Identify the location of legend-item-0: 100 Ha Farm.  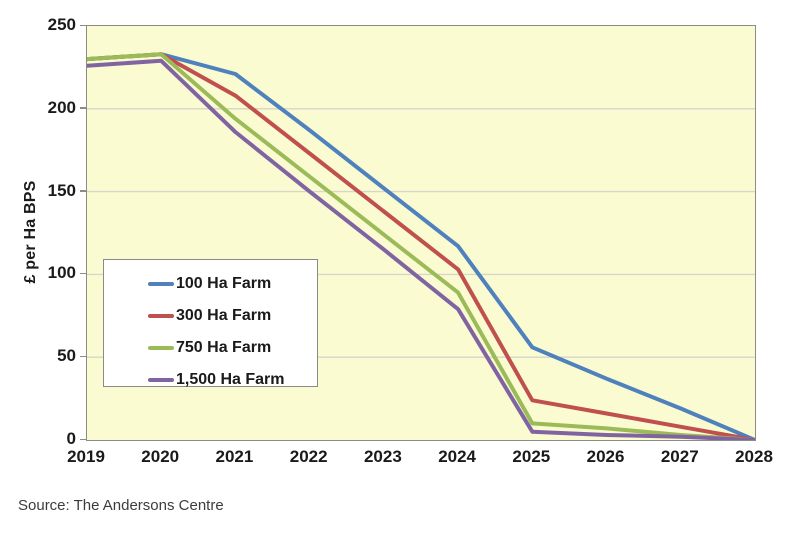
(232, 284).